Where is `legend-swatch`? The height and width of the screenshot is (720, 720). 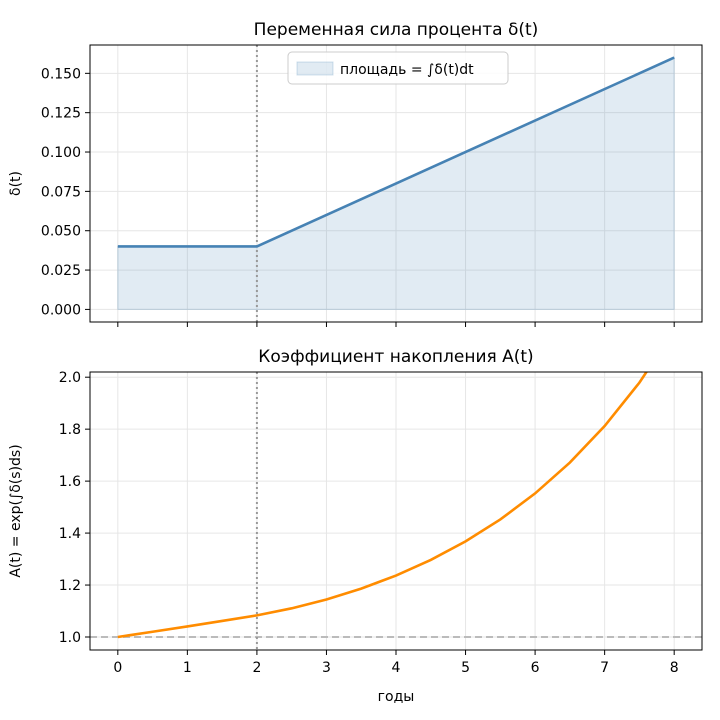
legend-swatch is located at coordinates (315, 68).